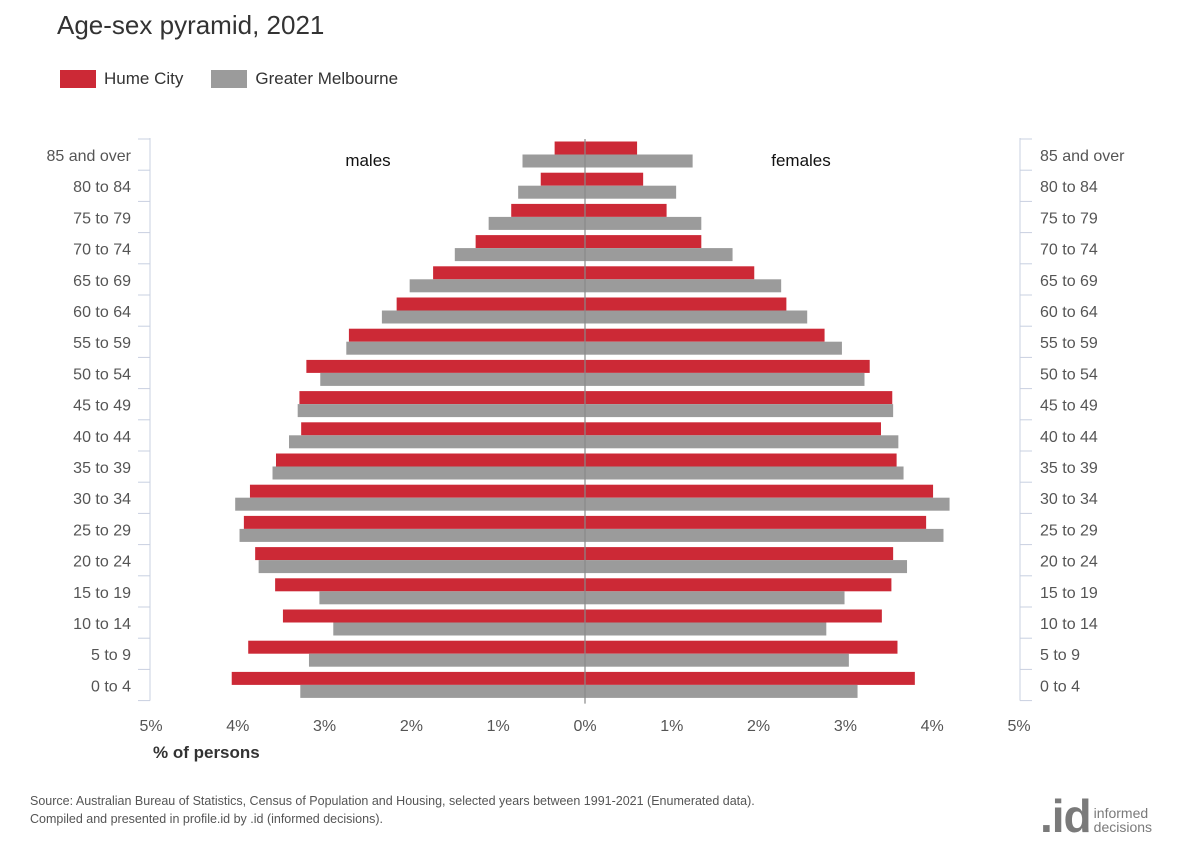 The height and width of the screenshot is (847, 1200). I want to click on x-tick-label: 3%, so click(324, 726).